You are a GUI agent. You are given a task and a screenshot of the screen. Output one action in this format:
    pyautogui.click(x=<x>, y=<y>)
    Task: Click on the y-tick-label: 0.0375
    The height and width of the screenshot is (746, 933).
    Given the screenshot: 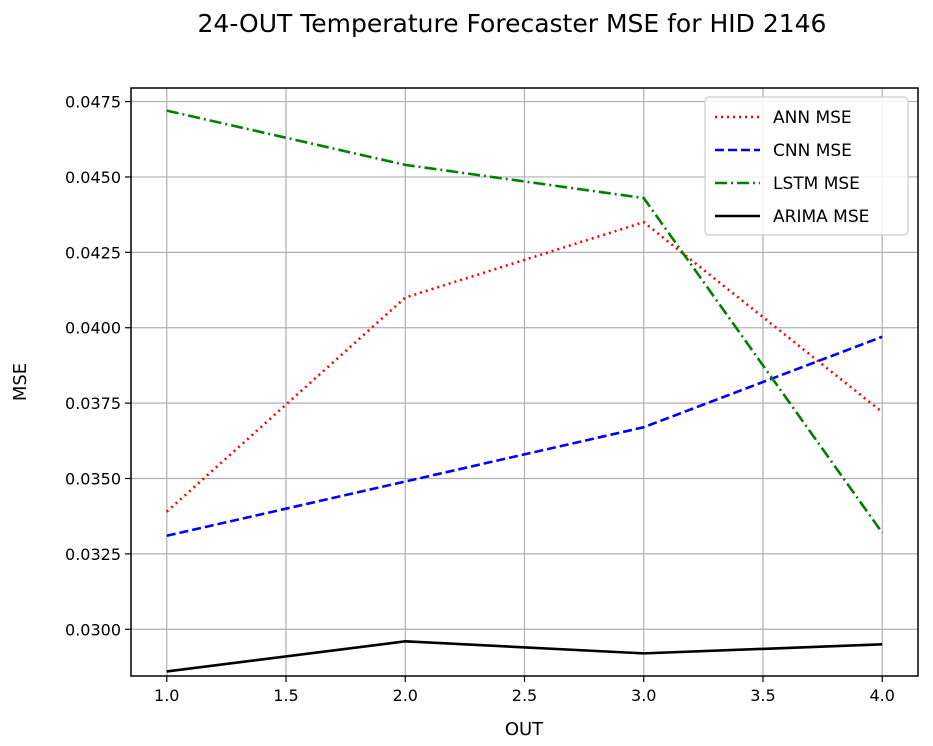 What is the action you would take?
    pyautogui.click(x=93, y=403)
    